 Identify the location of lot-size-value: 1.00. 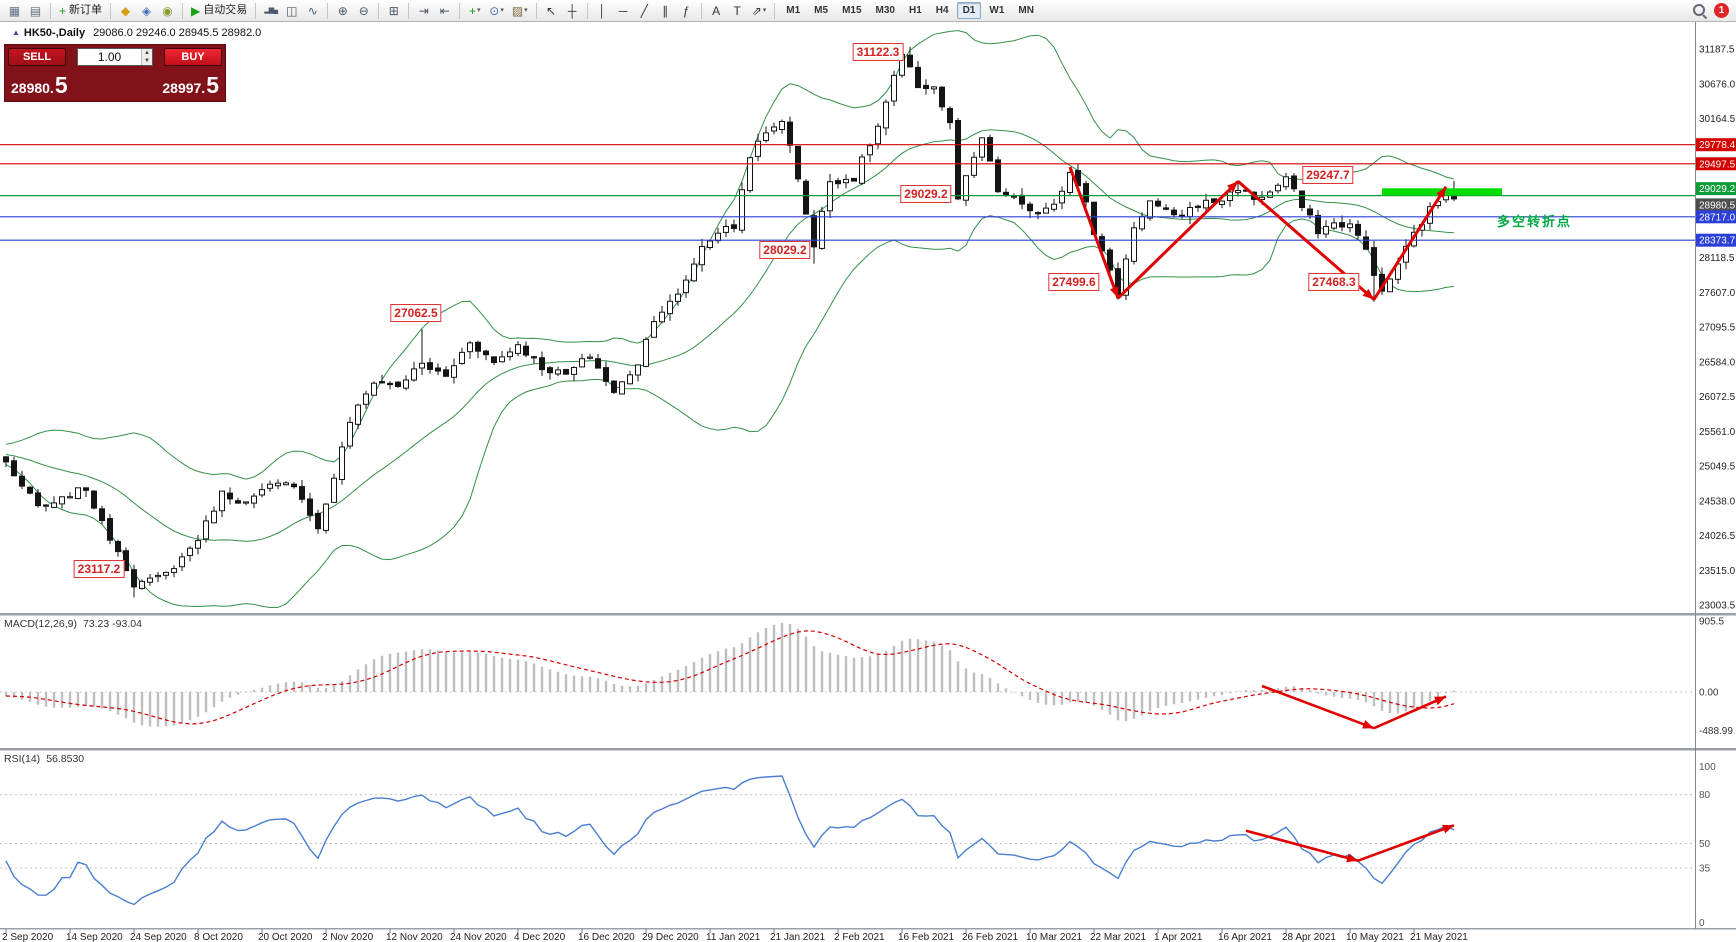
(109, 57).